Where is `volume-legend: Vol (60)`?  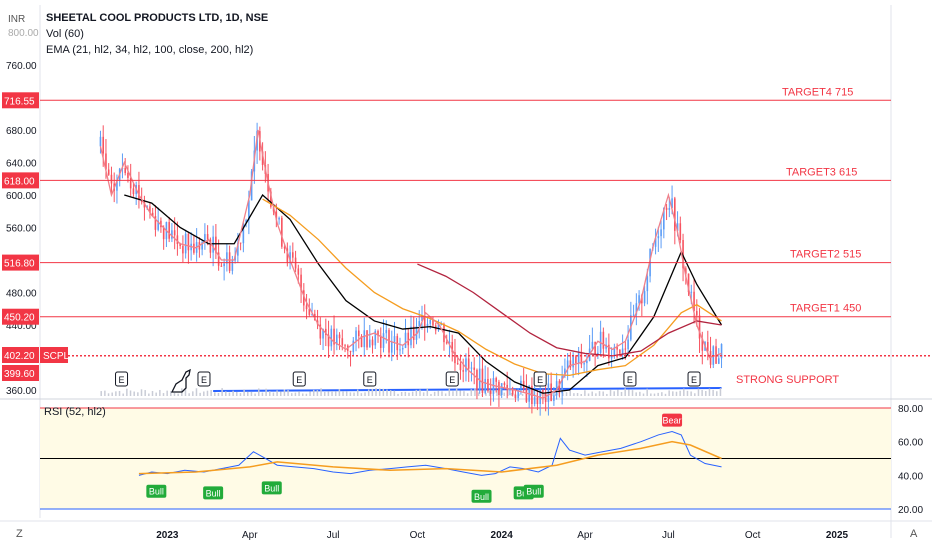
volume-legend: Vol (60) is located at coordinates (65, 34).